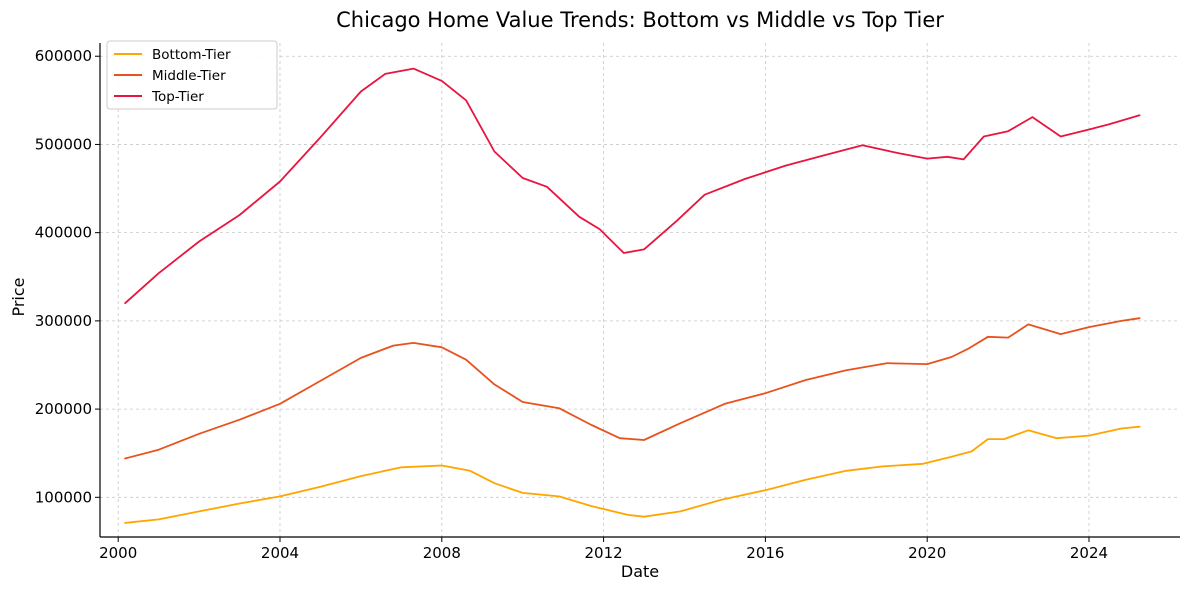  I want to click on legend-label-top-tier: Top-Tier, so click(177, 97).